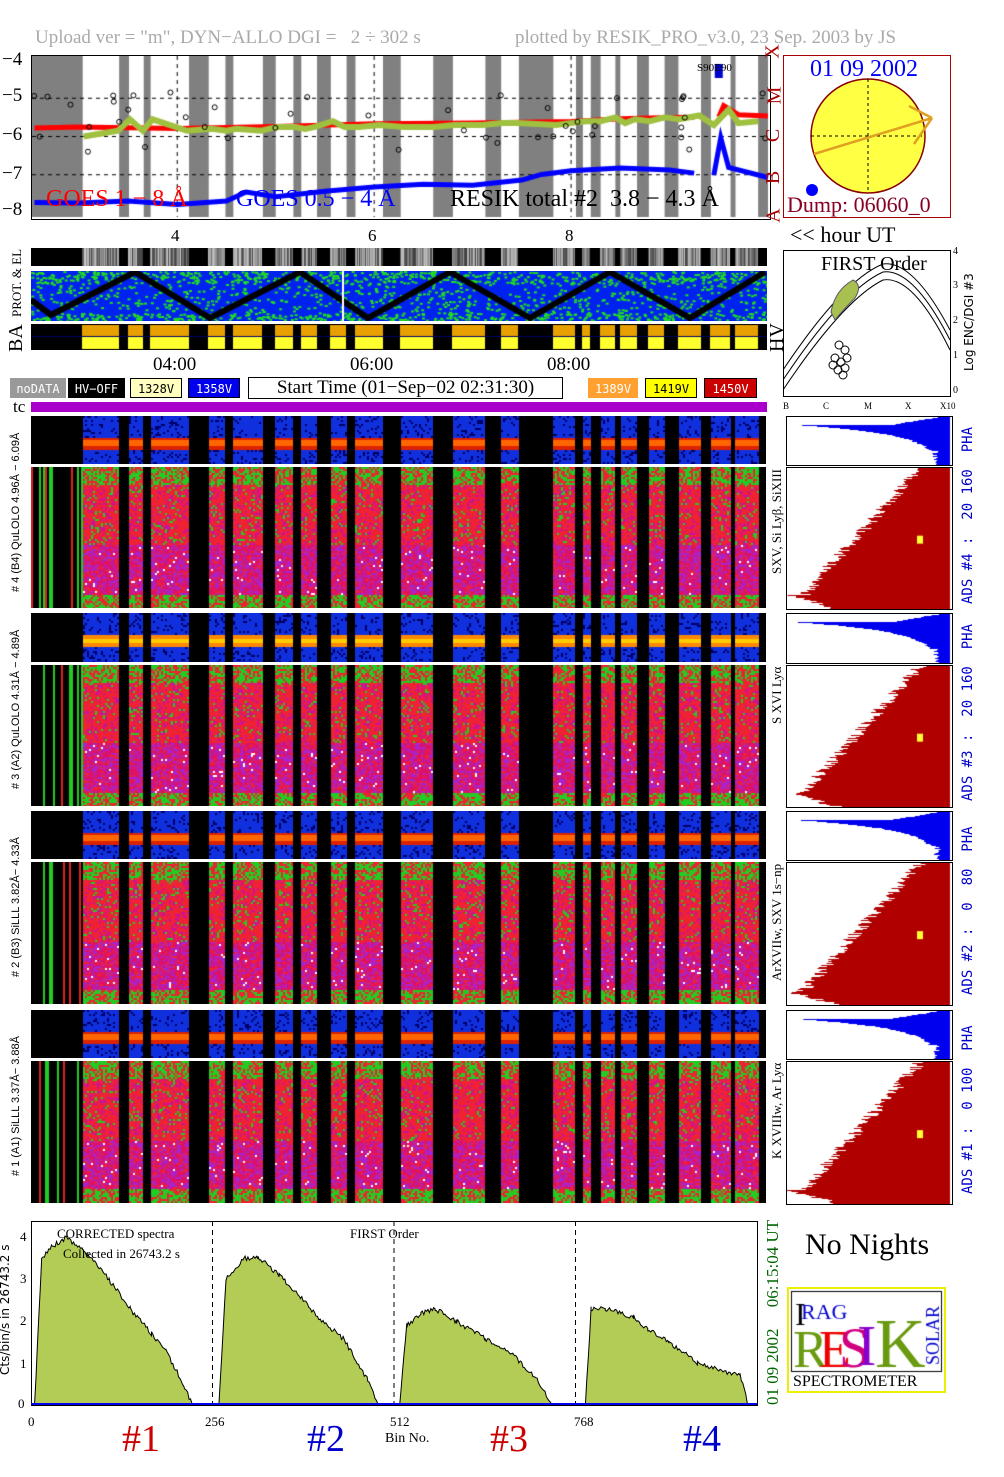 The height and width of the screenshot is (1477, 1004). What do you see at coordinates (730, 388) in the screenshot?
I see `legend-1450v: 1450V` at bounding box center [730, 388].